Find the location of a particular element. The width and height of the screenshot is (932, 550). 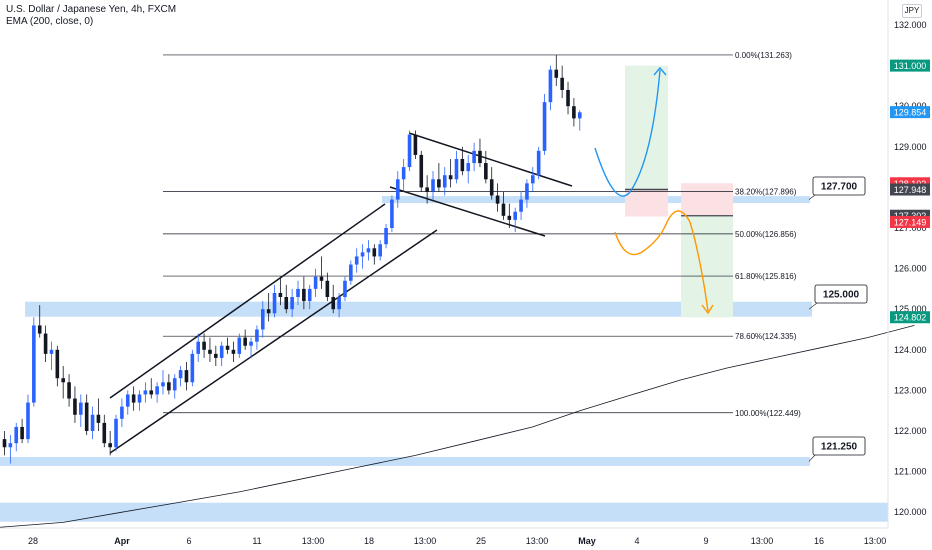

short-stop-box is located at coordinates (707, 199).